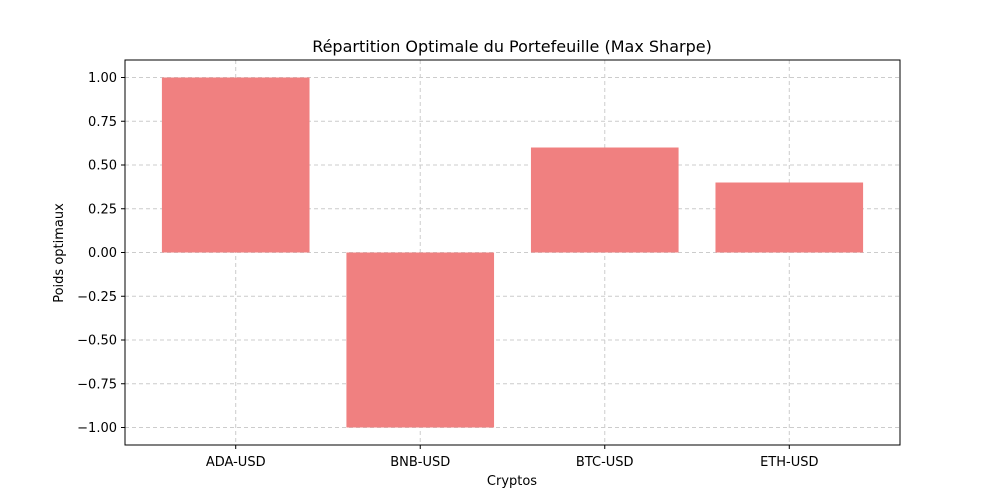 The image size is (1000, 500). Describe the element at coordinates (235, 165) in the screenshot. I see `bar-ada-usd` at that location.